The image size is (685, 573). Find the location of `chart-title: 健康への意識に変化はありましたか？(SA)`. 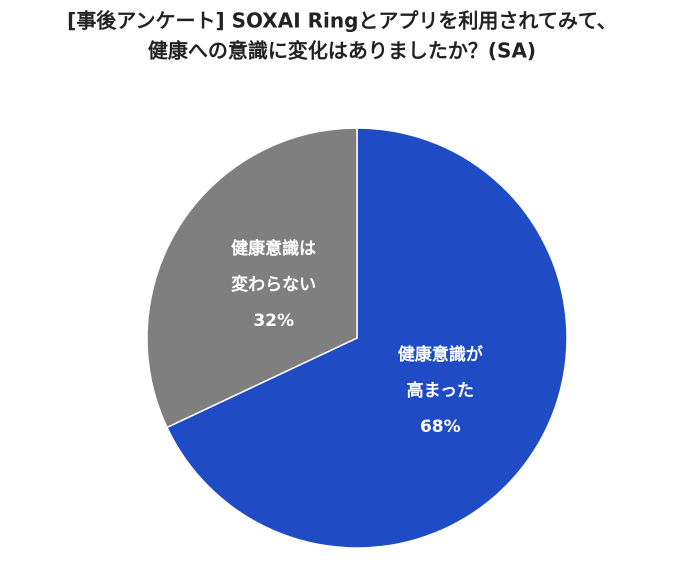

chart-title: 健康への意識に変化はありましたか？(SA) is located at coordinates (342, 51).